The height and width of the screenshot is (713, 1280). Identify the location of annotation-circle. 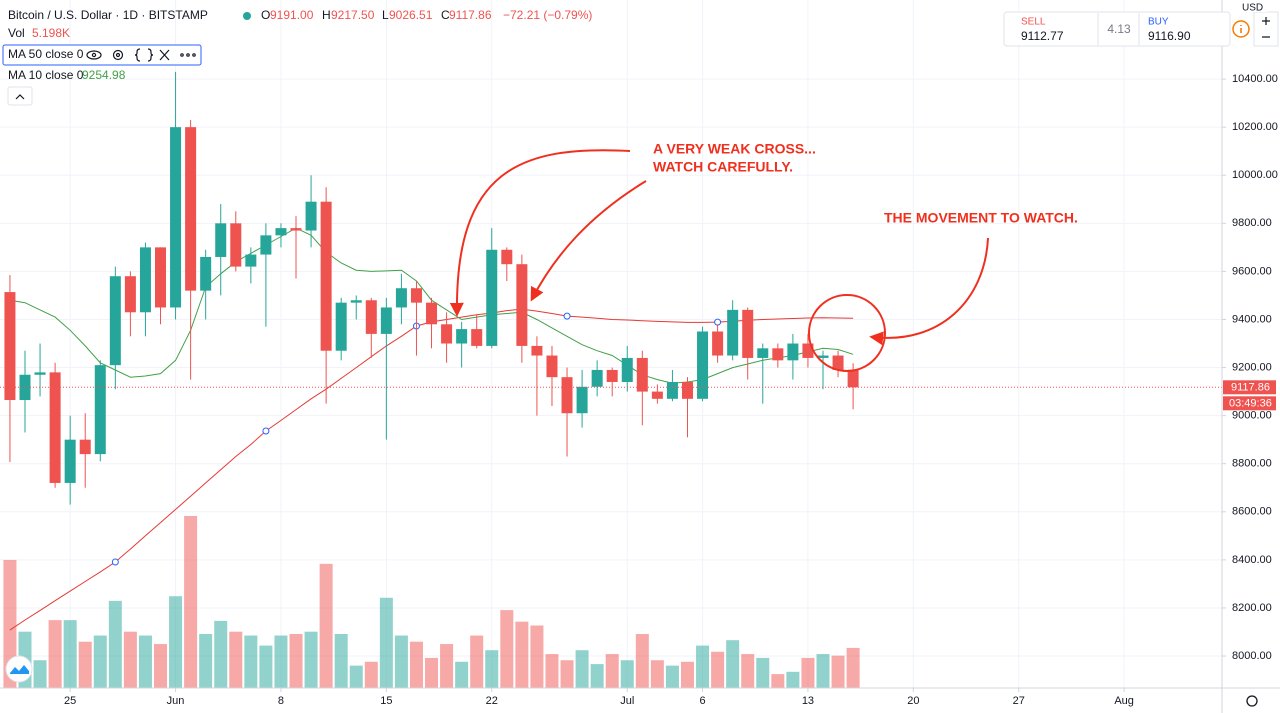
(847, 333).